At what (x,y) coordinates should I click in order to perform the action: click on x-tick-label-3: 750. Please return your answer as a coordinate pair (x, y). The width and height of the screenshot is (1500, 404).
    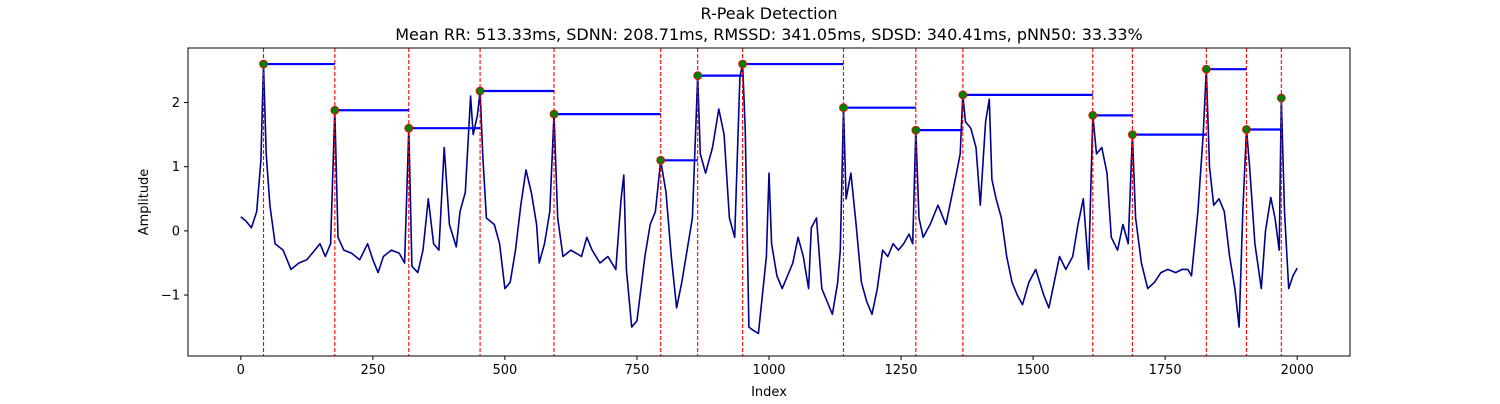
    Looking at the image, I should click on (637, 370).